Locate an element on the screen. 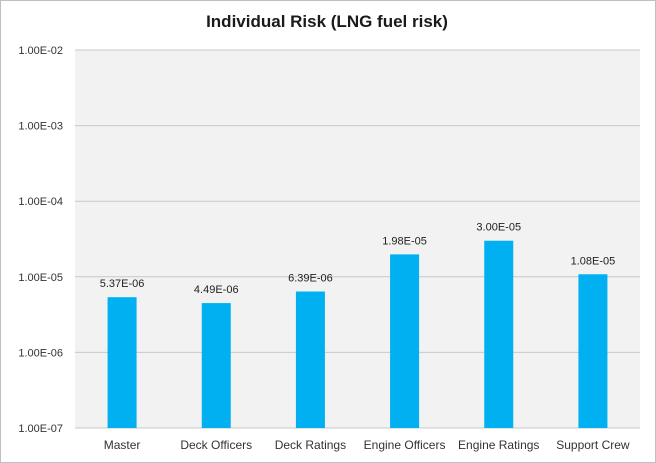 This screenshot has height=463, width=656. y-tick-label: 1.00E-06 is located at coordinates (40, 353).